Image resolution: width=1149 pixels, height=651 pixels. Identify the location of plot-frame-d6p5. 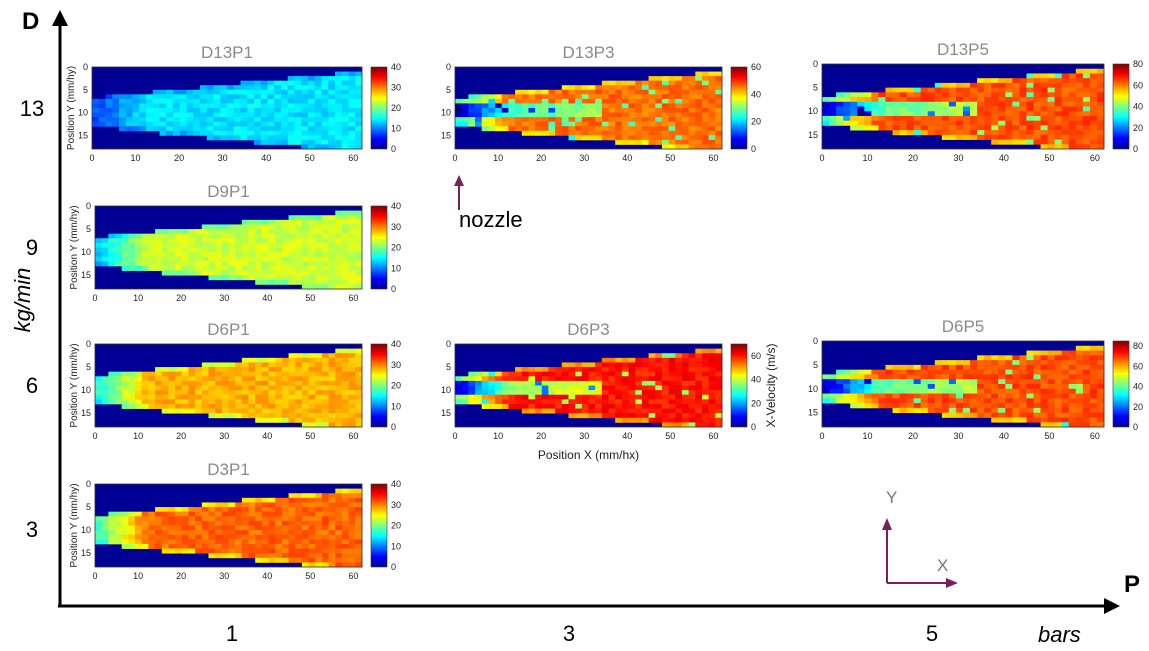
(963, 384).